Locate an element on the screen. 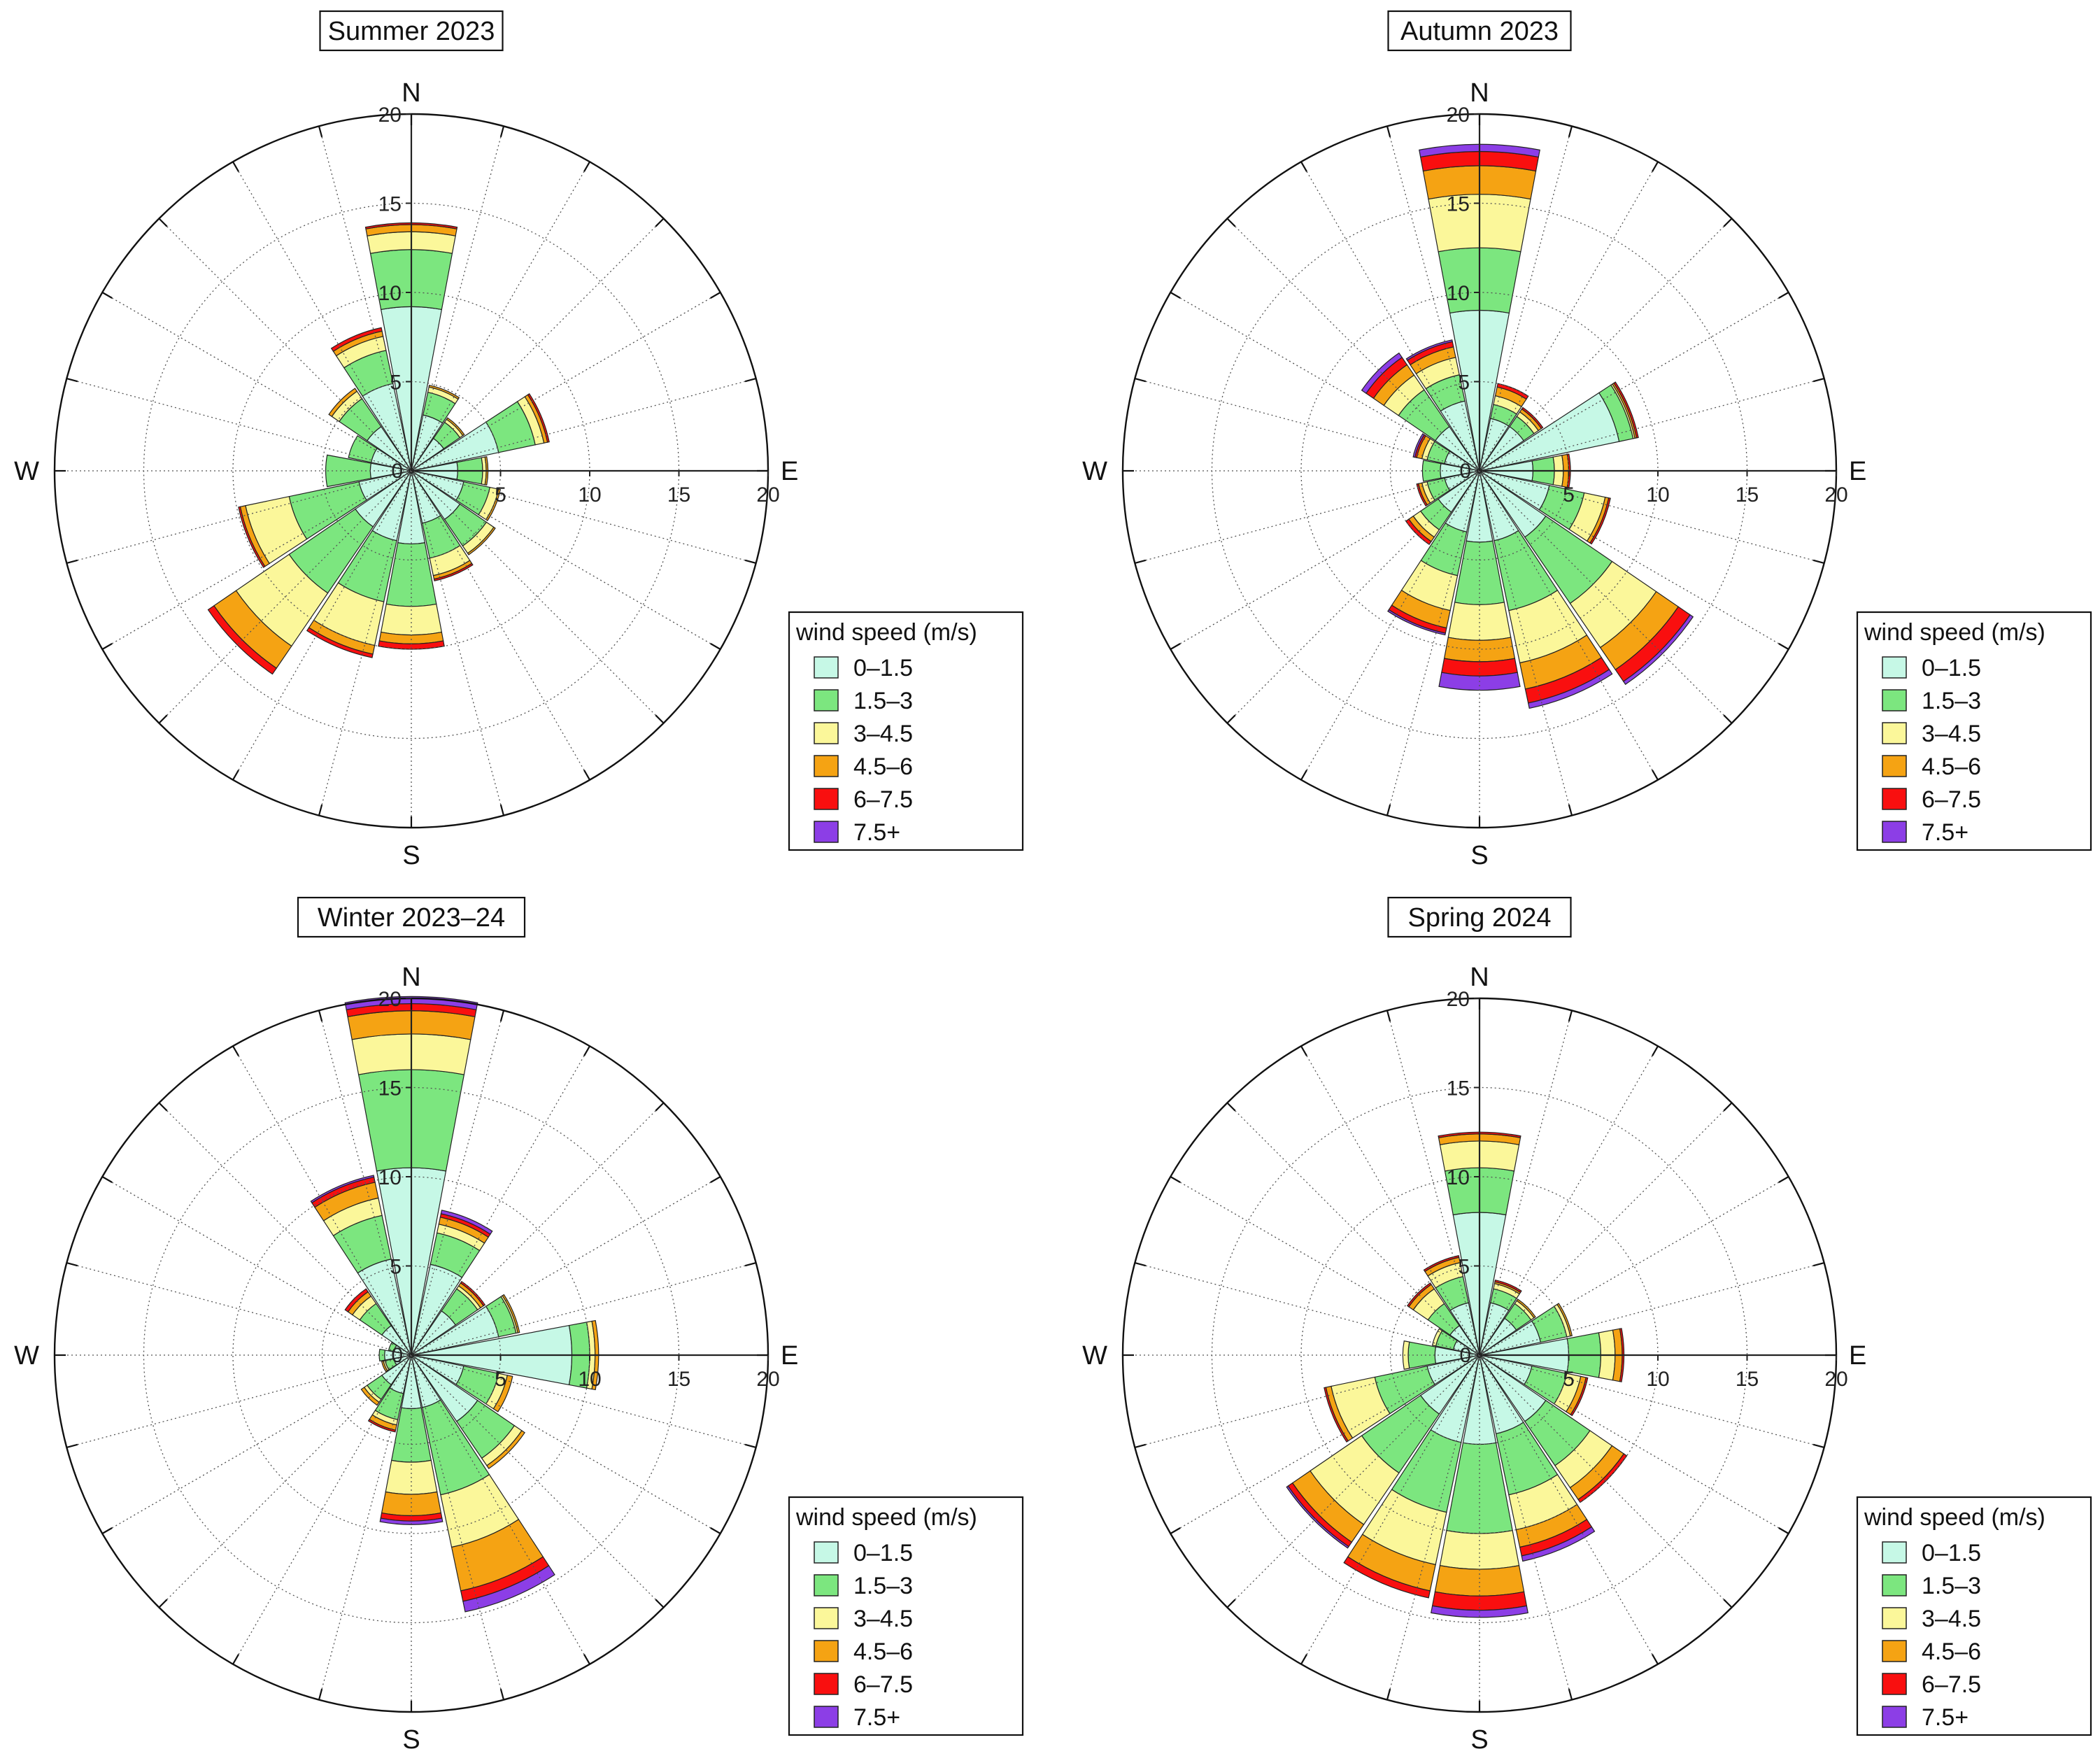 The image size is (2100, 1756). legend-label: 1.5–3 is located at coordinates (1951, 1586).